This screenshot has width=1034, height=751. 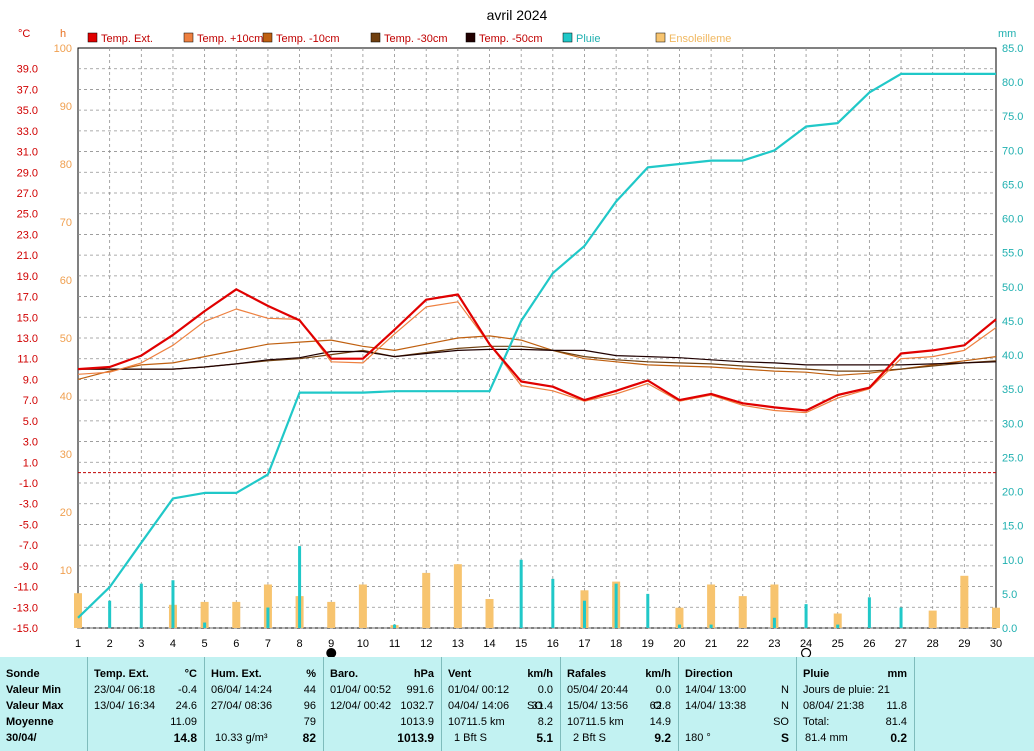 I want to click on temp-tick-label: 37.0, so click(x=27, y=90).